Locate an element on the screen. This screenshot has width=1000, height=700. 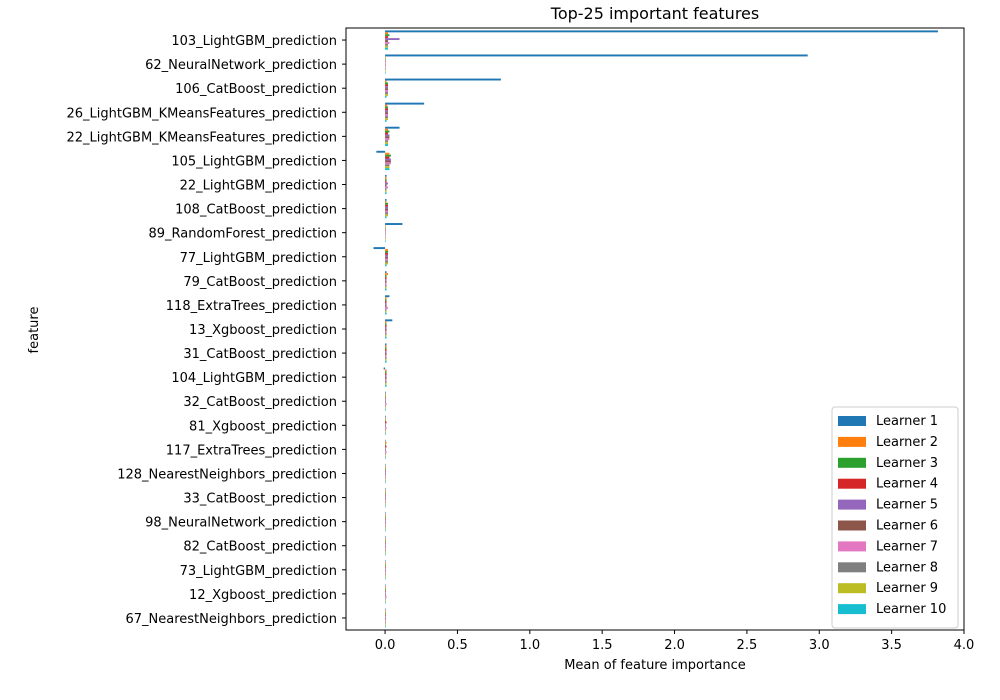
y-tick-label: 106_CatBoost_prediction is located at coordinates (256, 89).